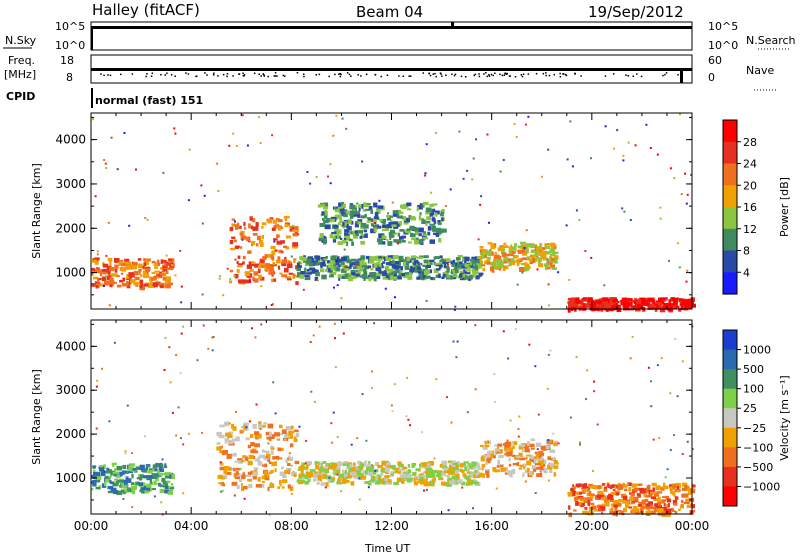  I want to click on echo-band, so click(519, 458).